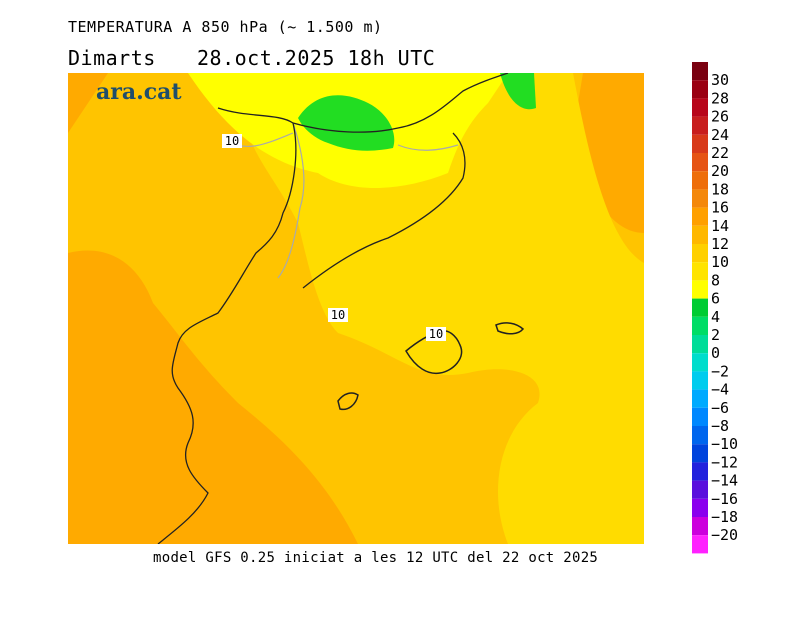  What do you see at coordinates (720, 80) in the screenshot?
I see `legend-label: 30` at bounding box center [720, 80].